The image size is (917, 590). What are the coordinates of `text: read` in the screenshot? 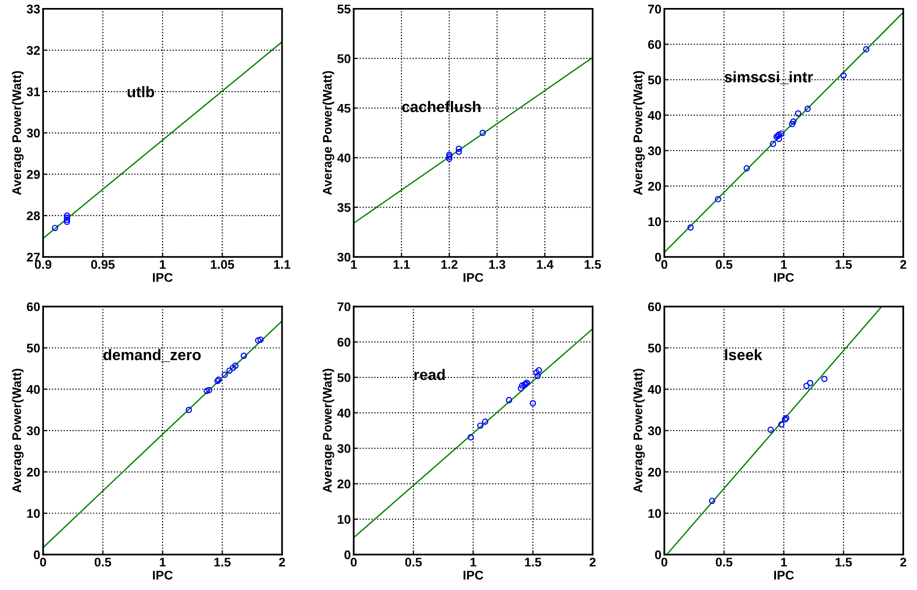 It's located at (429, 374).